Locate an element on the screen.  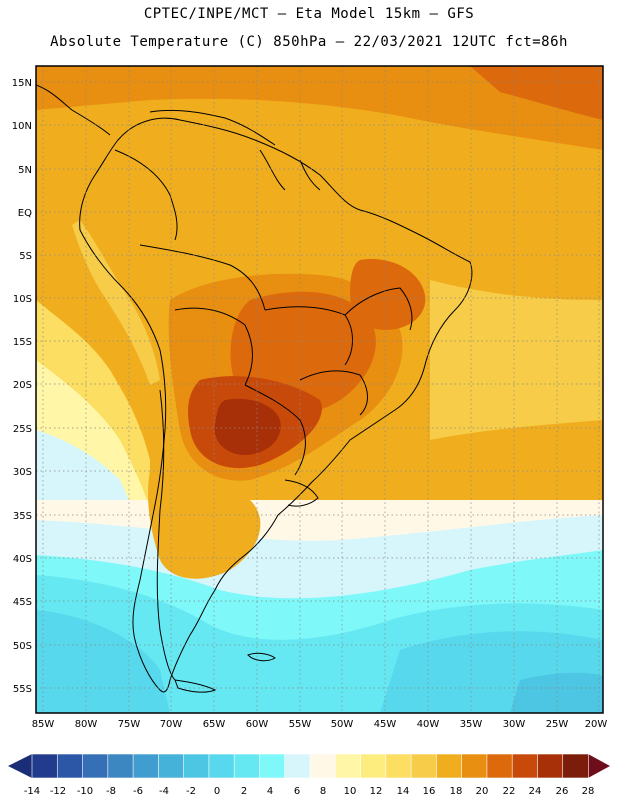
lat-label: EQ is located at coordinates (25, 213).